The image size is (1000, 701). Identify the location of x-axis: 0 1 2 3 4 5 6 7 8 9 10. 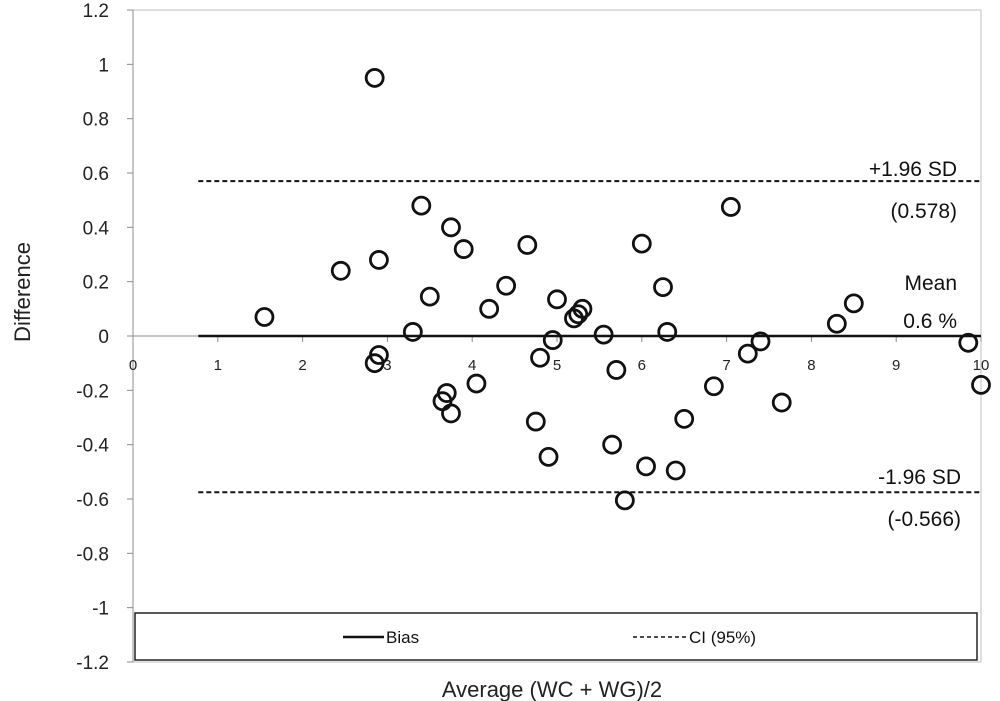
(559, 354).